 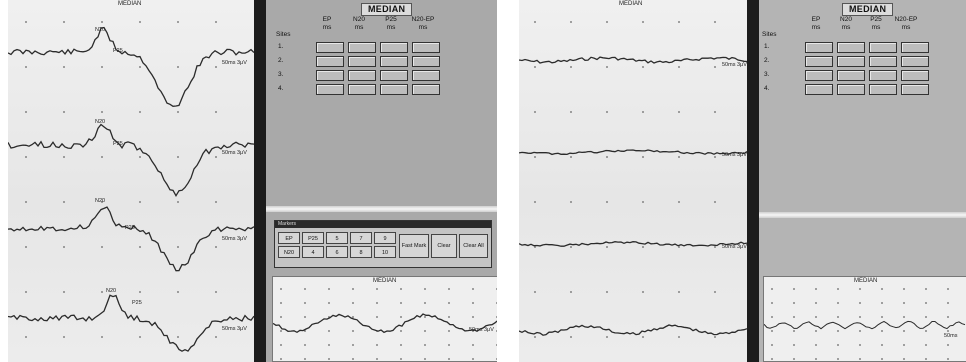 I want to click on clear-all-button: Clear All, so click(x=473, y=246).